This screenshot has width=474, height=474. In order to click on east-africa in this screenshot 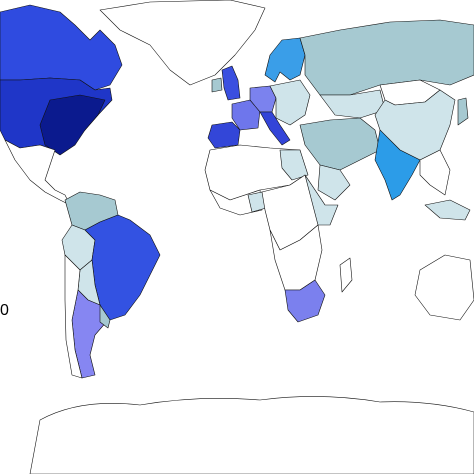, I will do `click(321, 200)`.